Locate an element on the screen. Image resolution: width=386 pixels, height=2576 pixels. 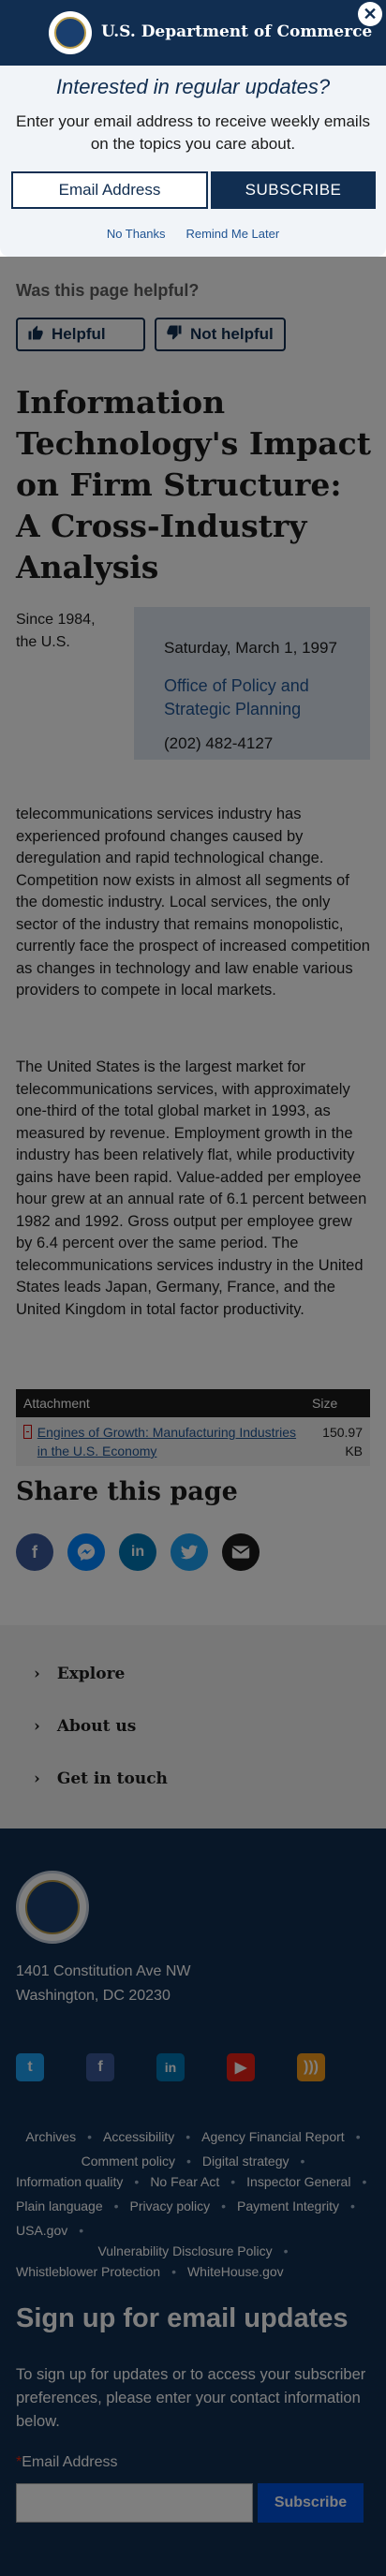
site-header: U.S. Department of Commerce is located at coordinates (193, 33).